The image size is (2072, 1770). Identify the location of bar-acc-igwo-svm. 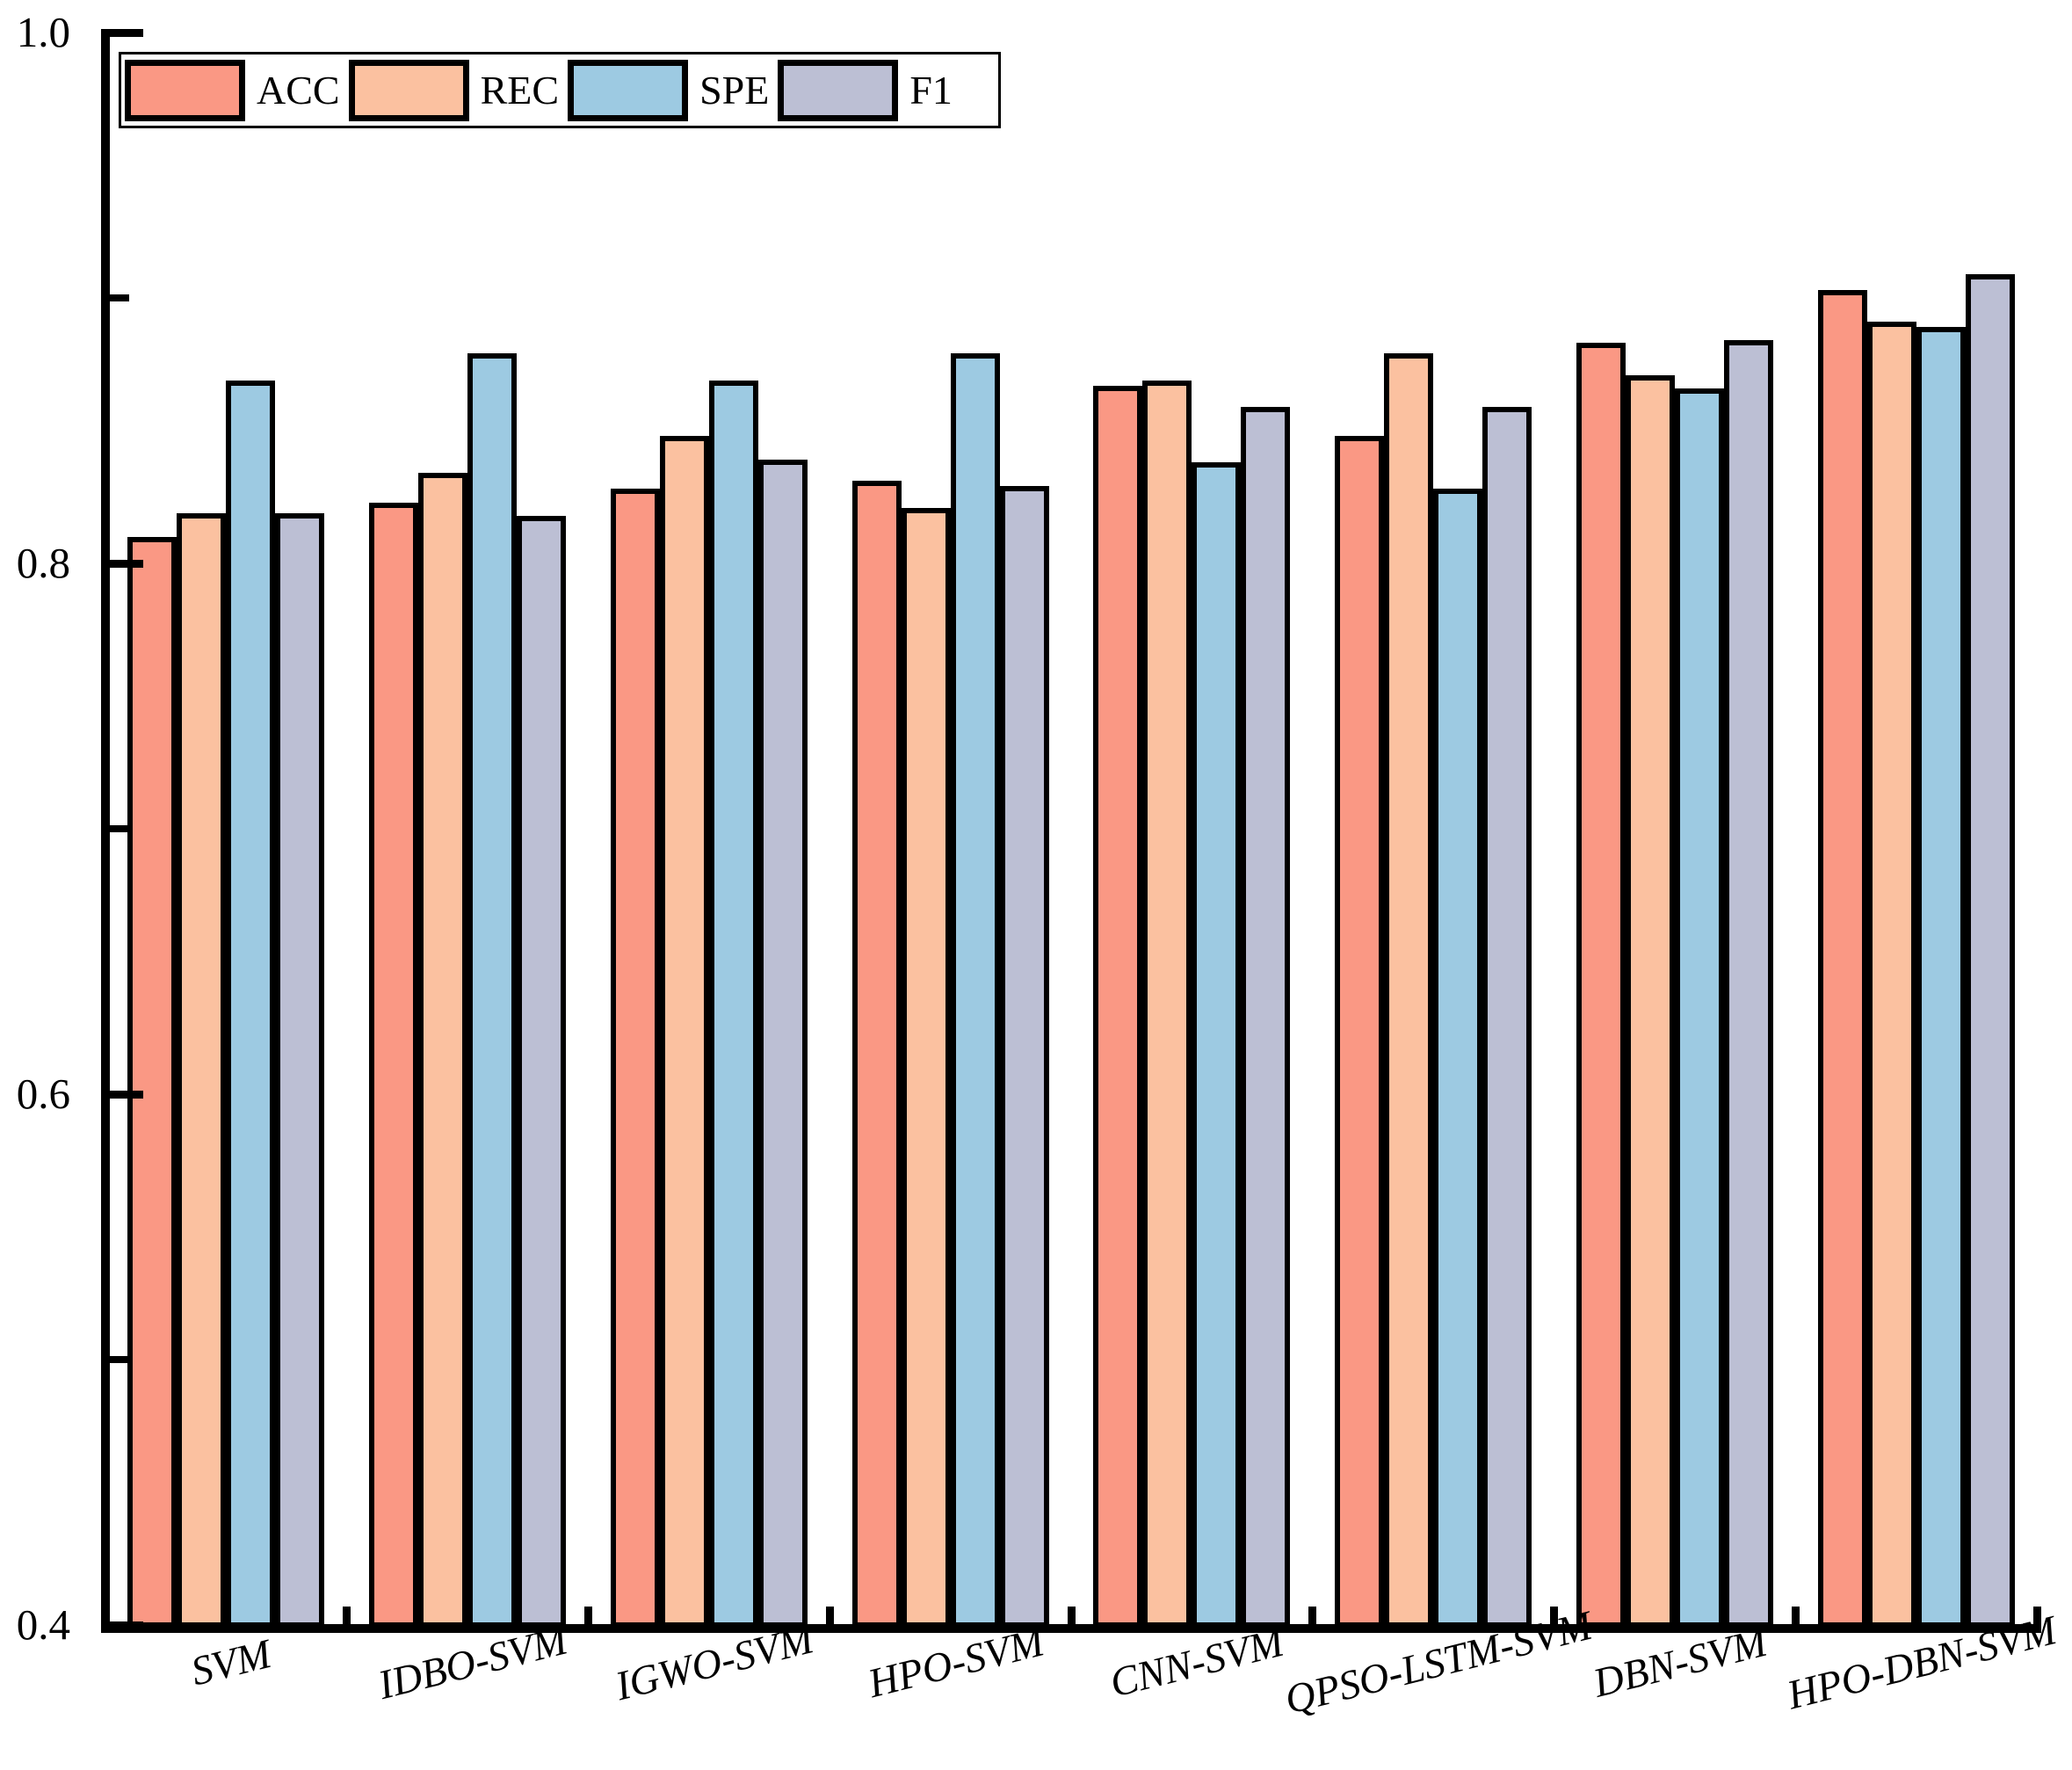
(635, 1058).